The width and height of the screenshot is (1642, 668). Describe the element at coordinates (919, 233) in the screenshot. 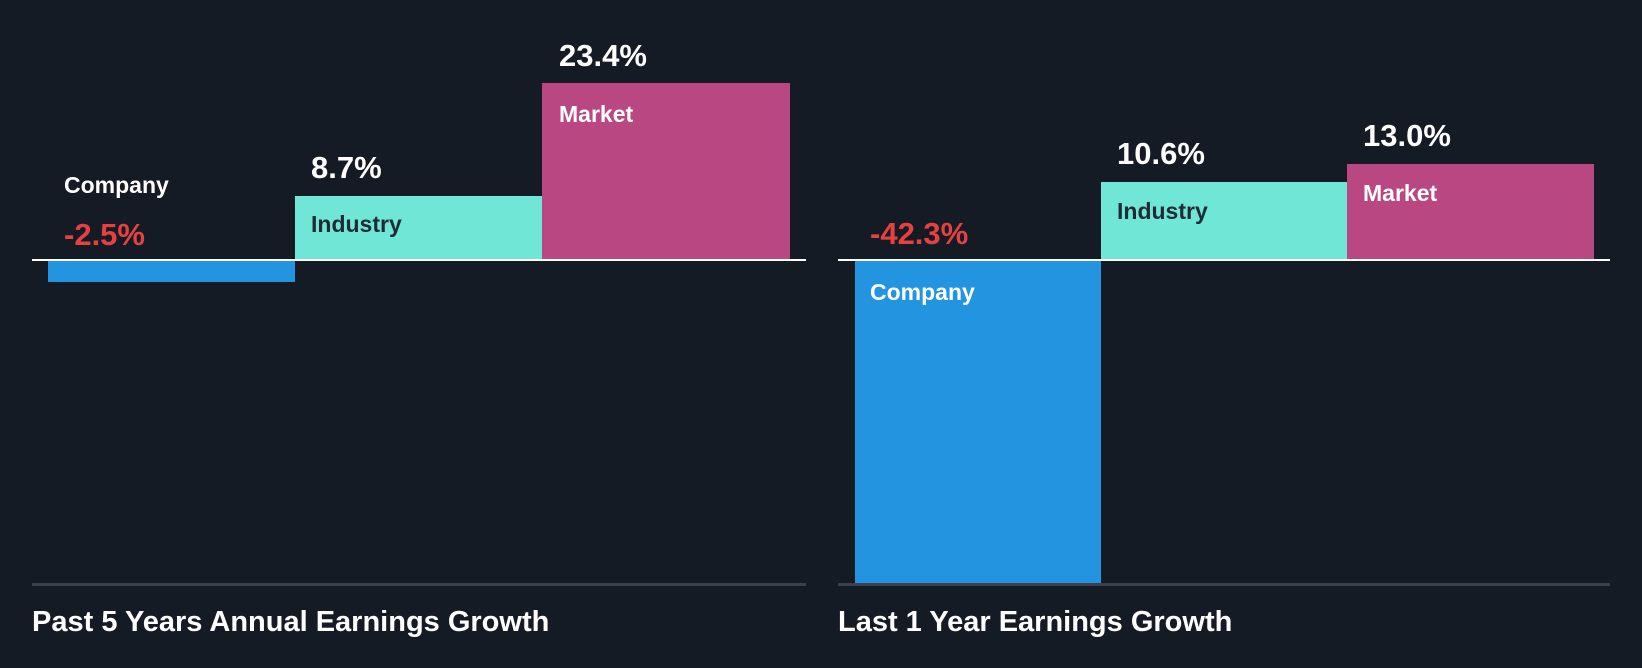

I see `bar-value-company: -42.3%` at that location.